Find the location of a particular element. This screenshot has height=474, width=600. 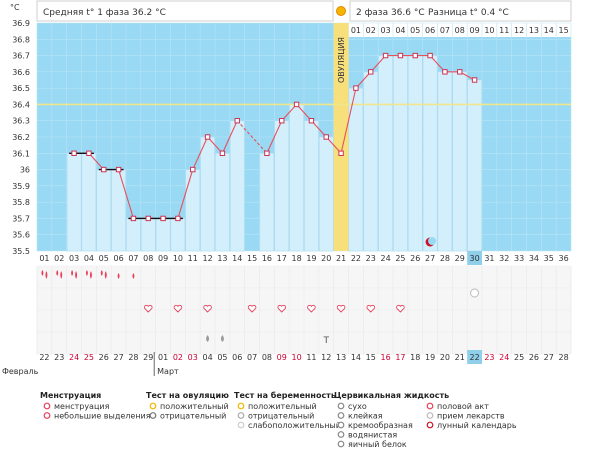

x-tick-label: 17 is located at coordinates (282, 258).